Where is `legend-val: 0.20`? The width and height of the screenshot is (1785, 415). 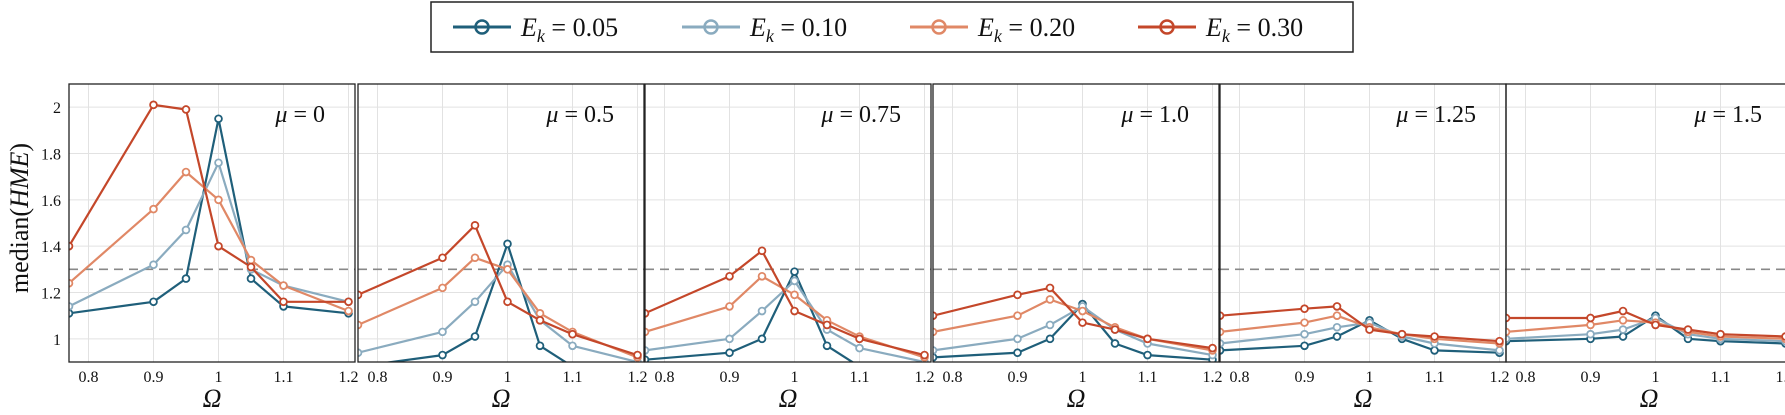 legend-val: 0.20 is located at coordinates (1053, 27).